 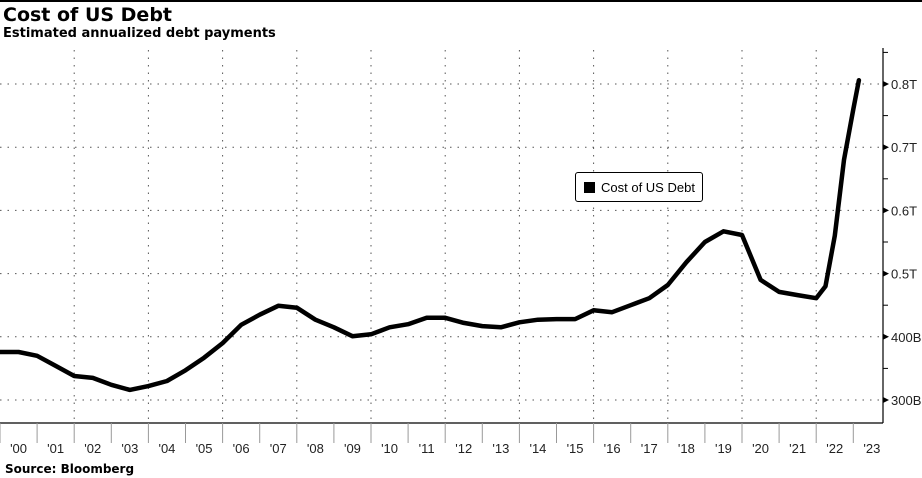 What do you see at coordinates (389, 448) in the screenshot?
I see `x-tick-label: '10` at bounding box center [389, 448].